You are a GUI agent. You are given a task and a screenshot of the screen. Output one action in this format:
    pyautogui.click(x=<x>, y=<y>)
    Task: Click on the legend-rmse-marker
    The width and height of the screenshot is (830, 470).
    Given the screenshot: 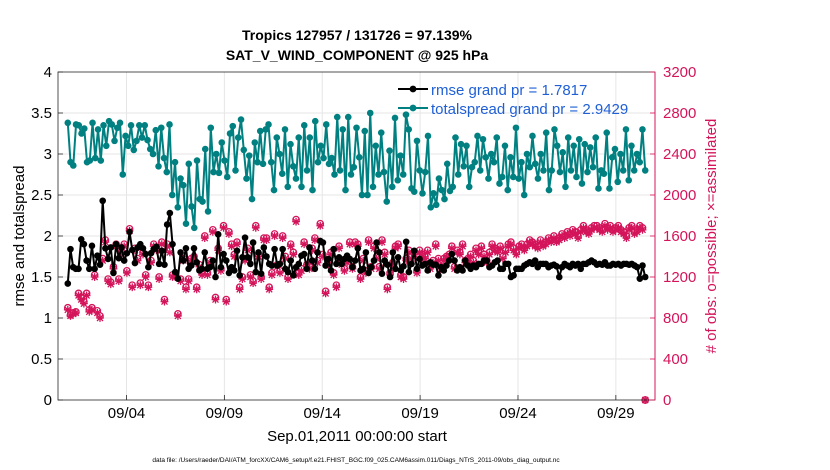 What is the action you would take?
    pyautogui.click(x=413, y=89)
    